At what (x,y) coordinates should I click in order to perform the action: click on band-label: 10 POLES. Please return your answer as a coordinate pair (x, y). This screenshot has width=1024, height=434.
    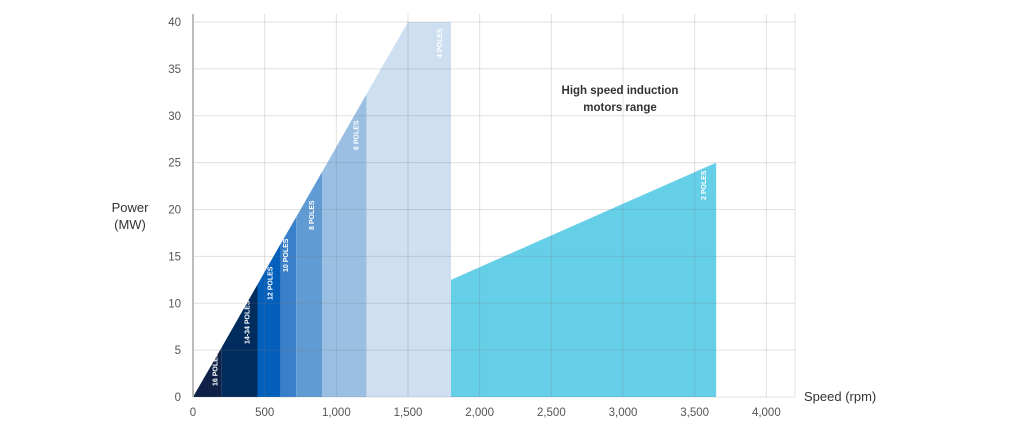
    Looking at the image, I should click on (286, 255).